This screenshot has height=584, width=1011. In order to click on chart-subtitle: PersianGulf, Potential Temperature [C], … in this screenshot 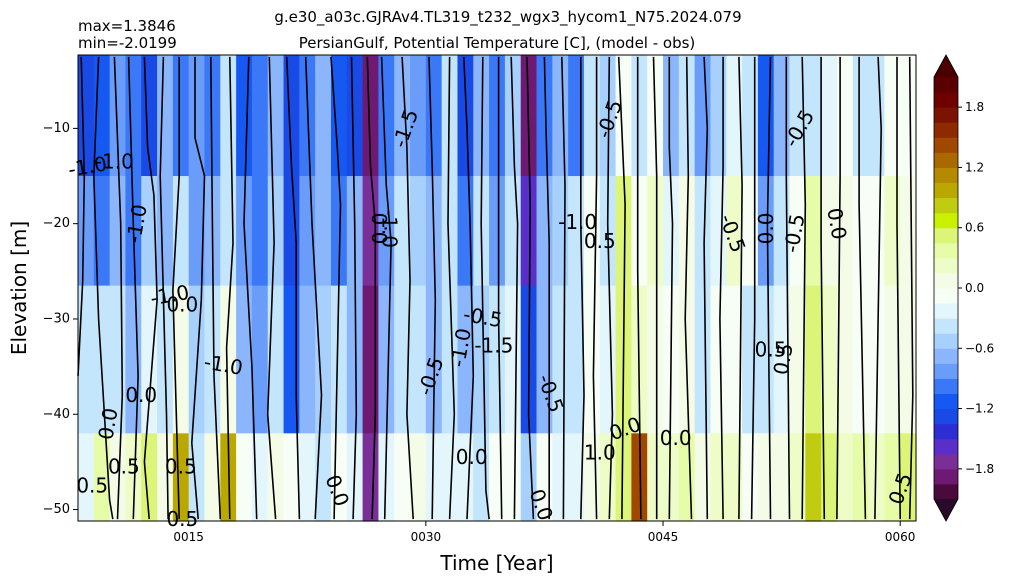, I will do `click(497, 43)`.